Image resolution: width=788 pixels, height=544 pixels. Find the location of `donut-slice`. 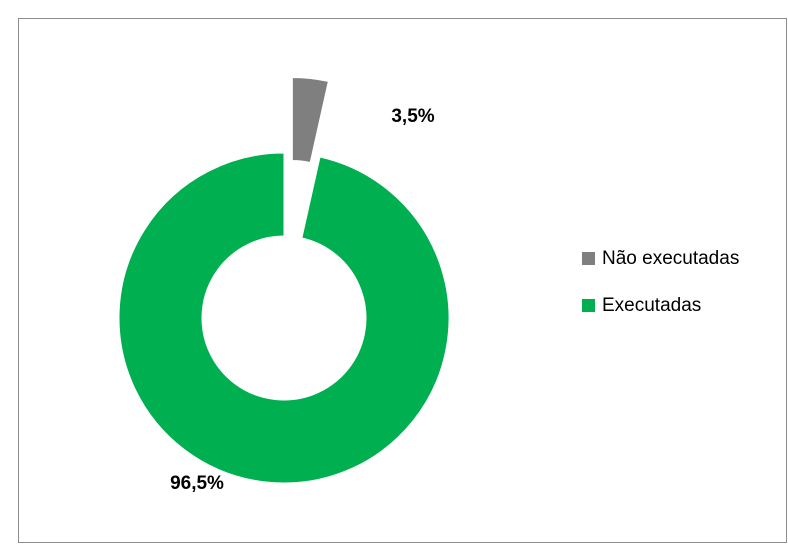

donut-slice is located at coordinates (310, 120).